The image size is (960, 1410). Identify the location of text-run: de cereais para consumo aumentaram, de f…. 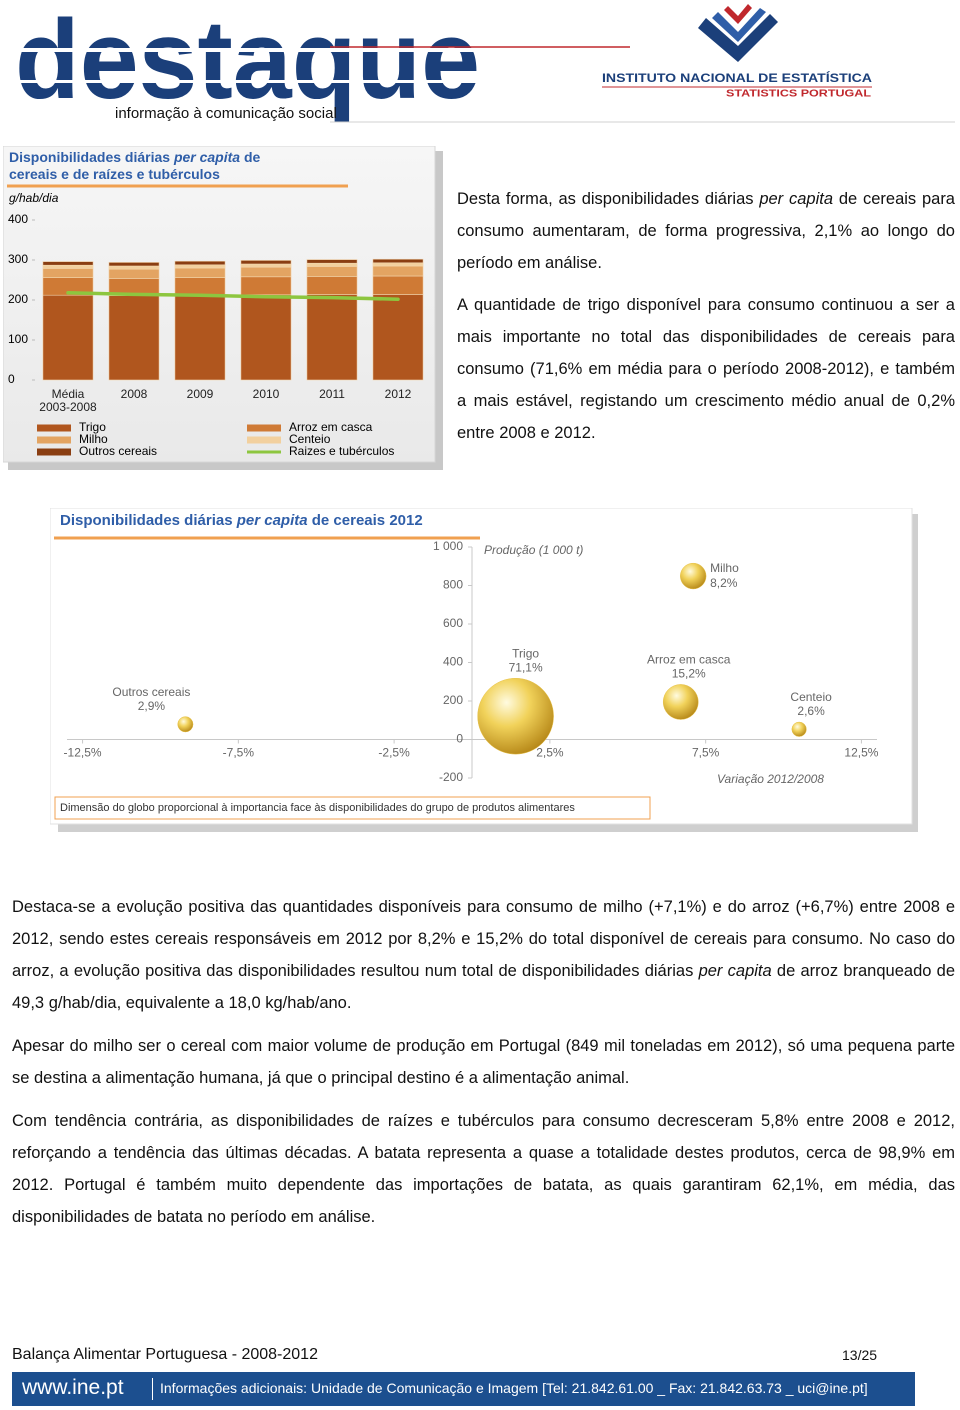
(706, 231).